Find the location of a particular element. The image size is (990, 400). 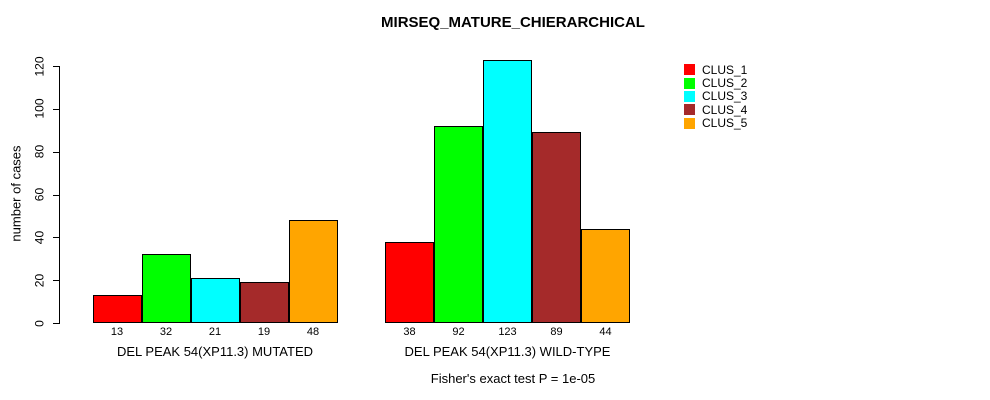

bar-value-label: 44 is located at coordinates (605, 332).